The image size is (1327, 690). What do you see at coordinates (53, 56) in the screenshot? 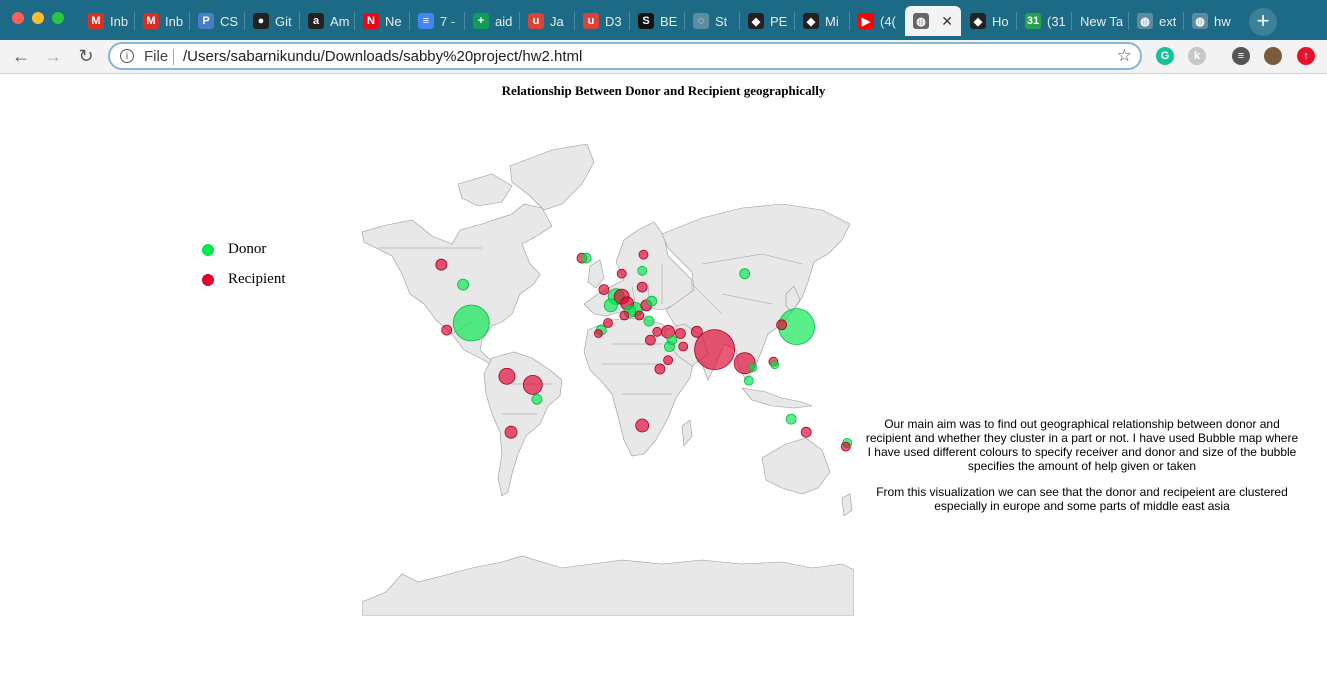
I see `forward-button: →` at bounding box center [53, 56].